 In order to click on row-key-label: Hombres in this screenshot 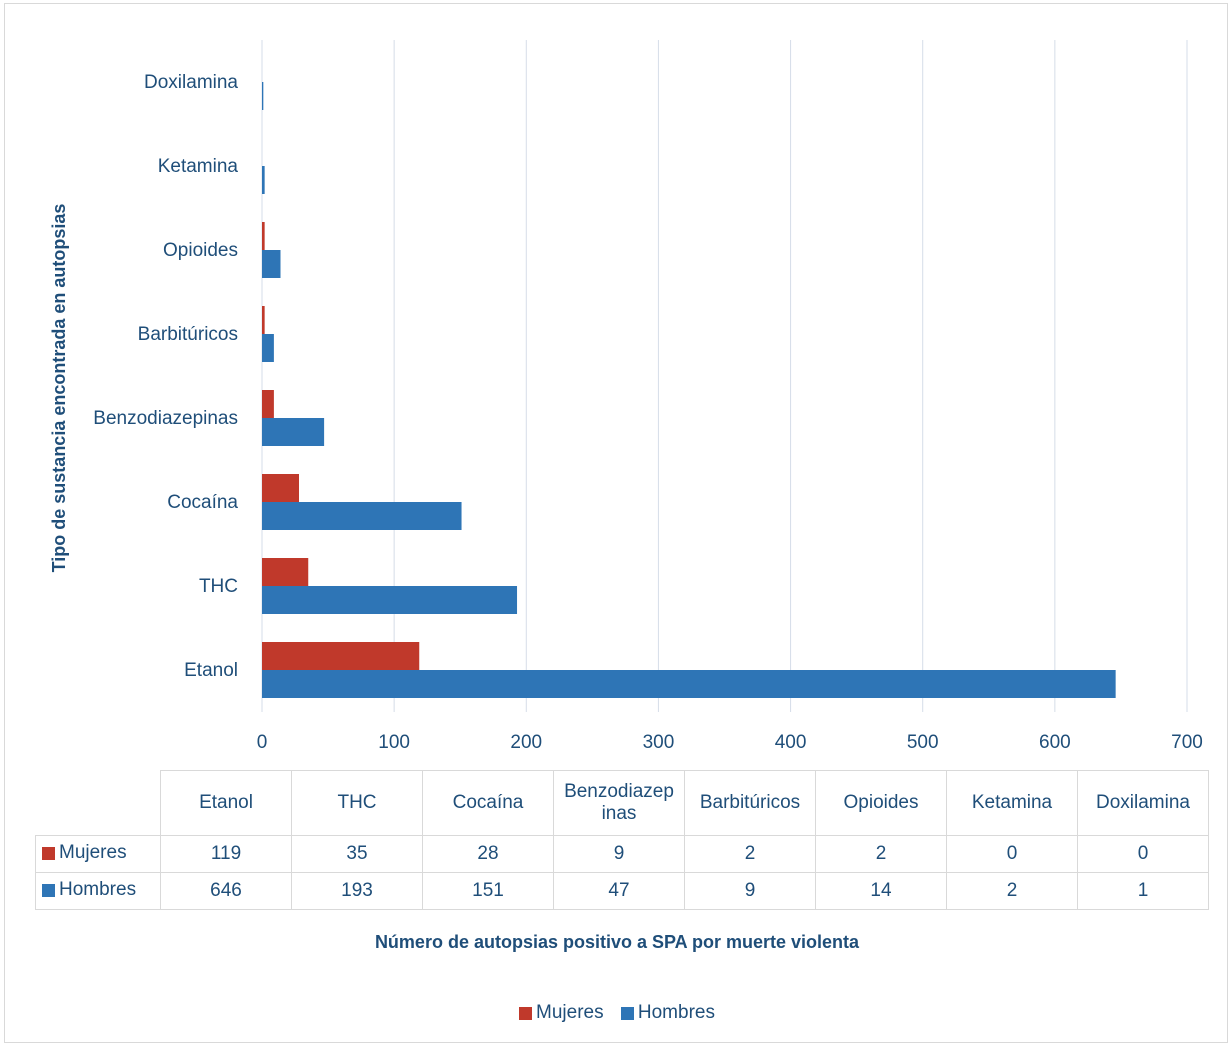, I will do `click(98, 890)`.